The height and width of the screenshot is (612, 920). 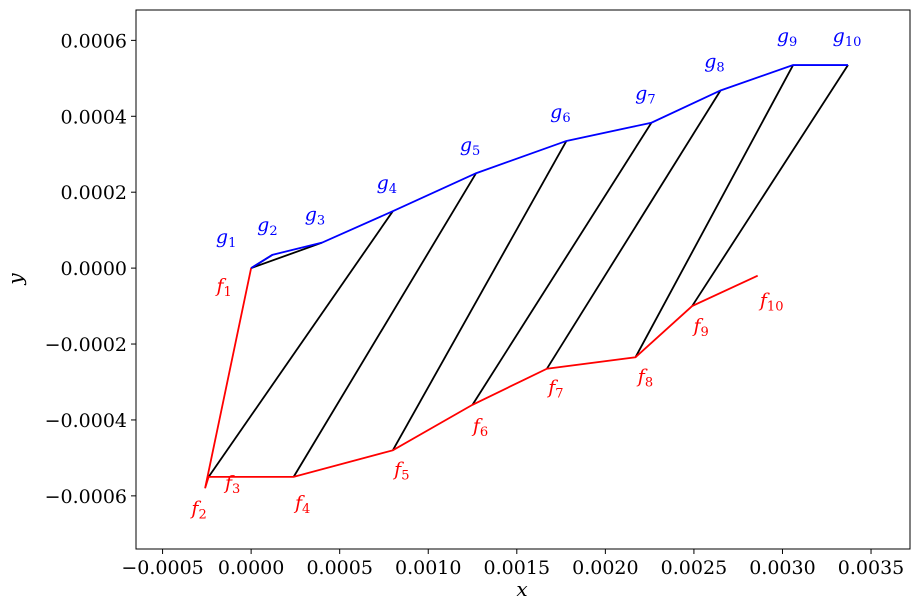 I want to click on point-label-g4: g4, so click(x=387, y=184).